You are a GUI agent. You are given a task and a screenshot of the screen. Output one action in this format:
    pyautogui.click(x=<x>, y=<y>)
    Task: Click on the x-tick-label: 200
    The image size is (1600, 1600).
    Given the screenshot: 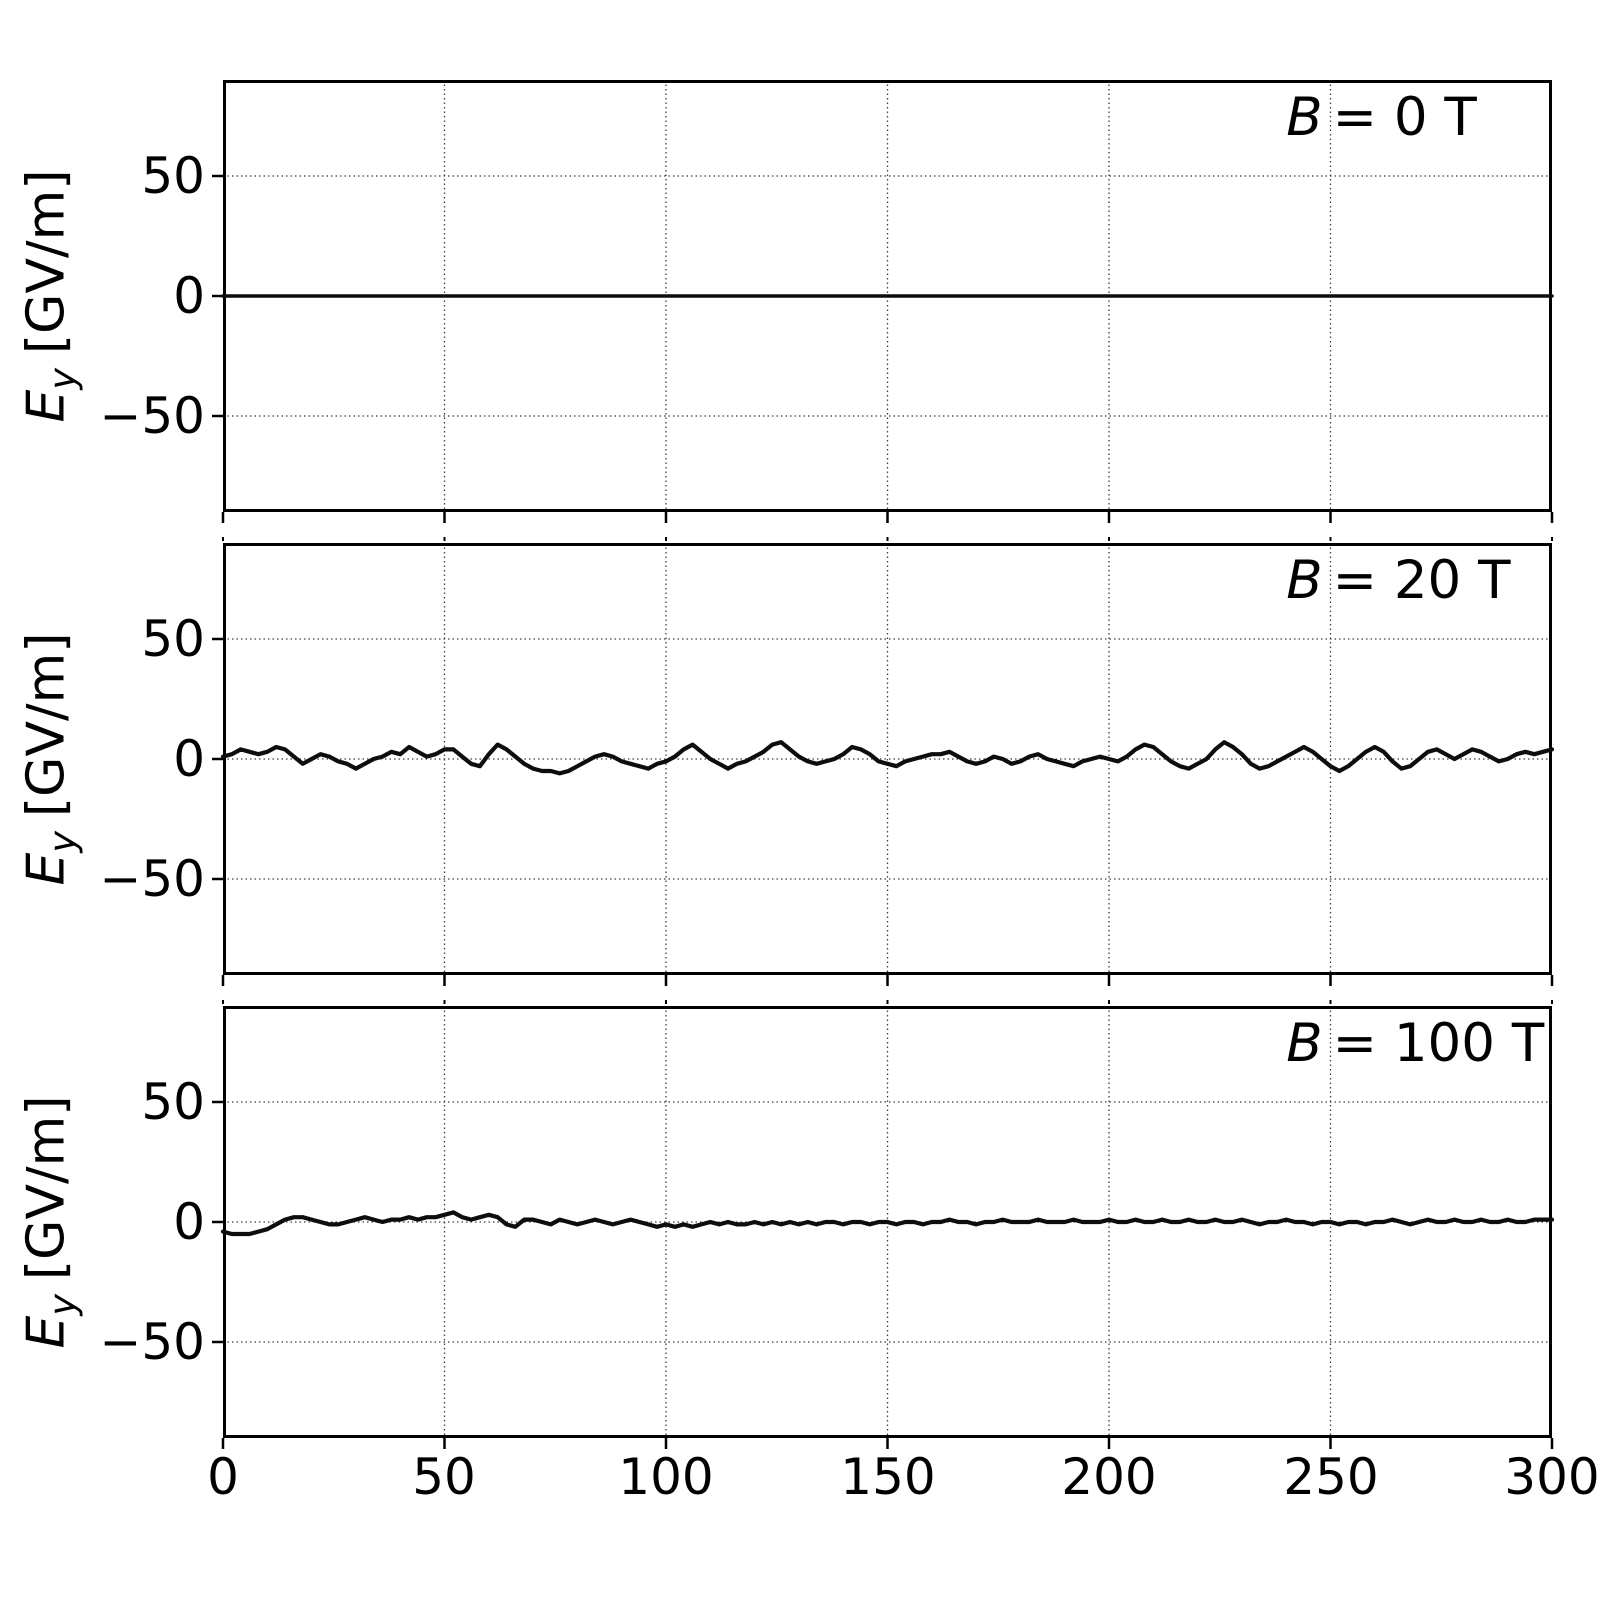 What is the action you would take?
    pyautogui.click(x=1109, y=1477)
    